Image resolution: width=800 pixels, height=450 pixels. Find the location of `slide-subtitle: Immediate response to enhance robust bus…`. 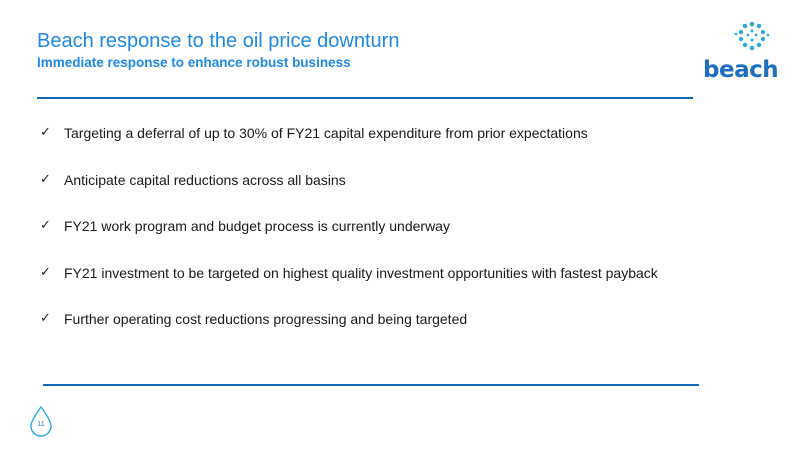

slide-subtitle: Immediate response to enhance robust bus… is located at coordinates (194, 62).